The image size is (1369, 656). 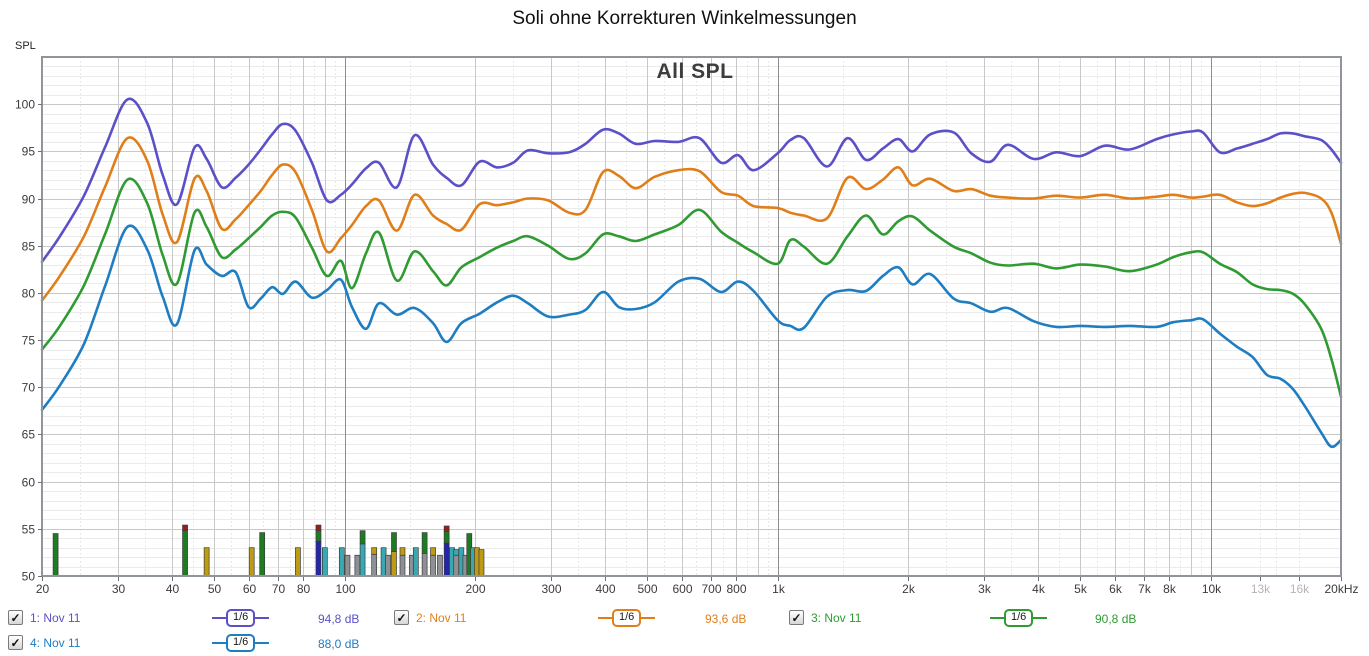 I want to click on x-tick-label: 6k, so click(x=1116, y=589).